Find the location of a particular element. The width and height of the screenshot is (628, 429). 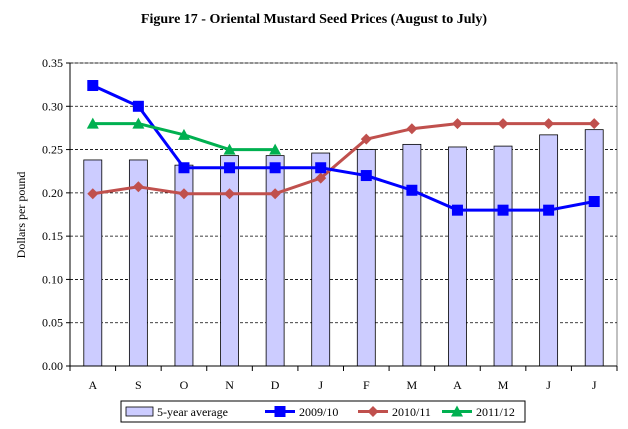

legend: 5-year average 2009/10 2010/11 2011/12 is located at coordinates (323, 411).